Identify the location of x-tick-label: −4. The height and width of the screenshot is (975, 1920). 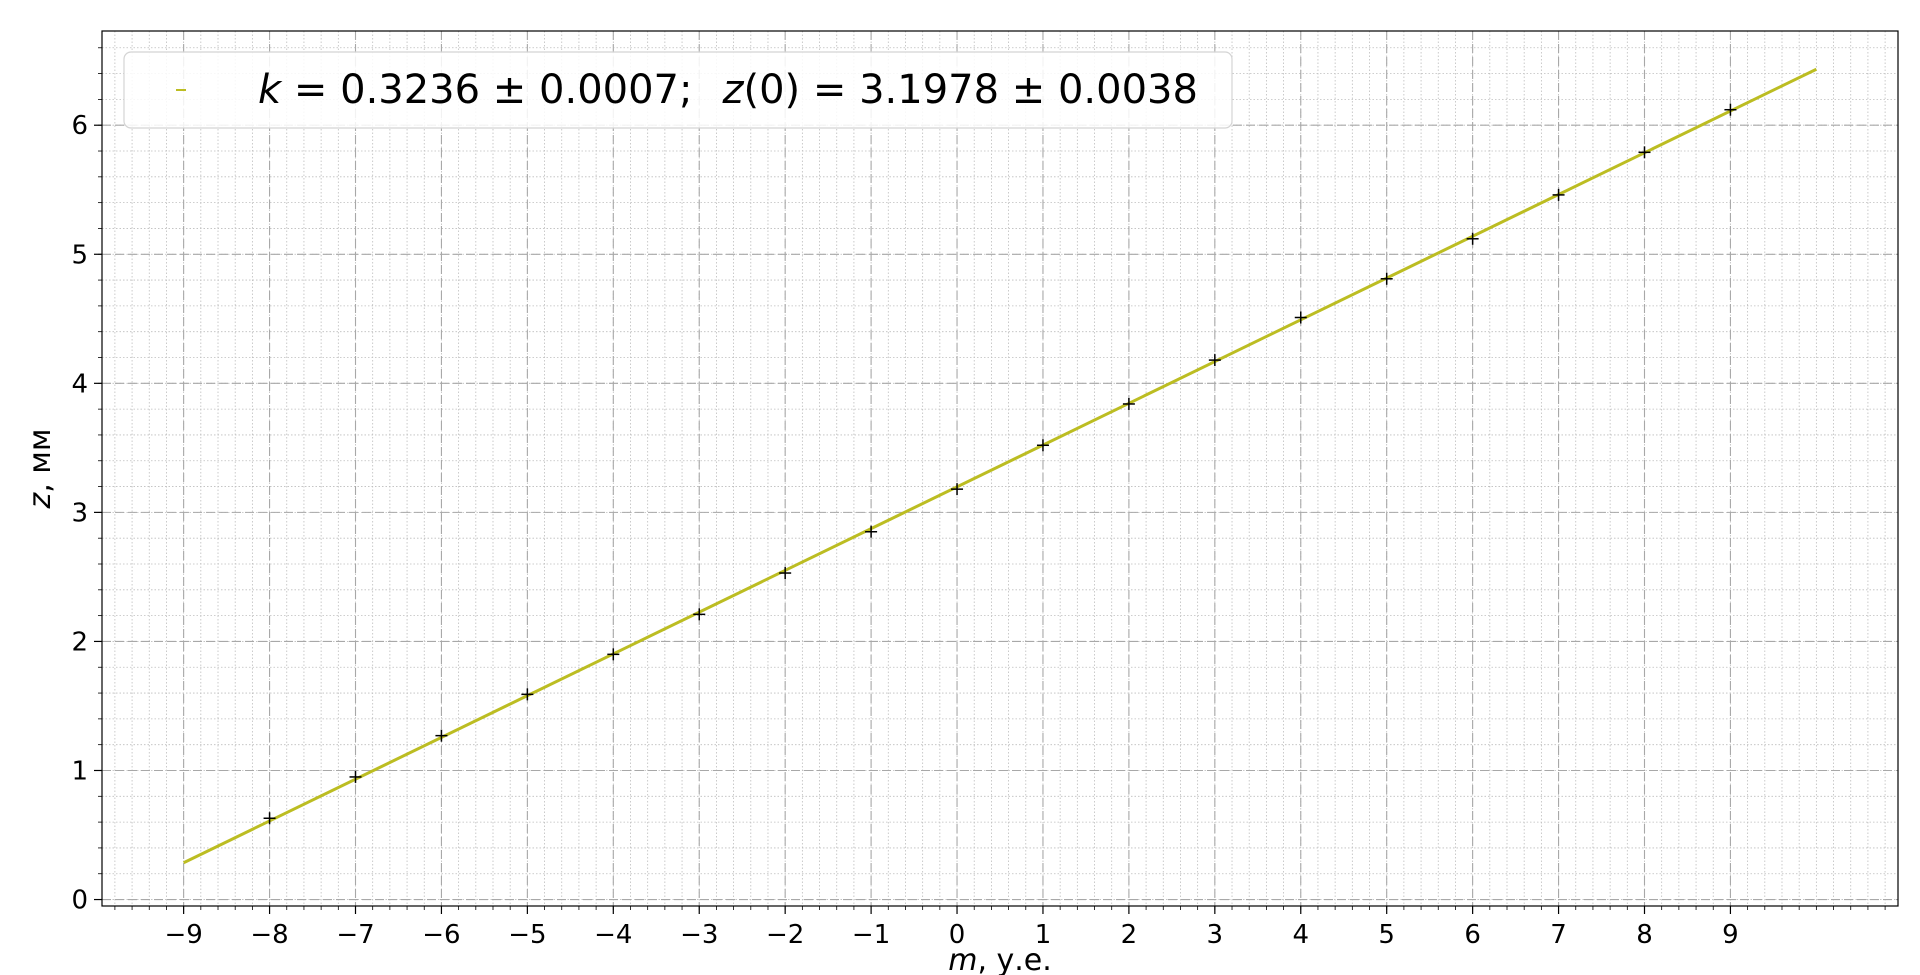
(613, 935).